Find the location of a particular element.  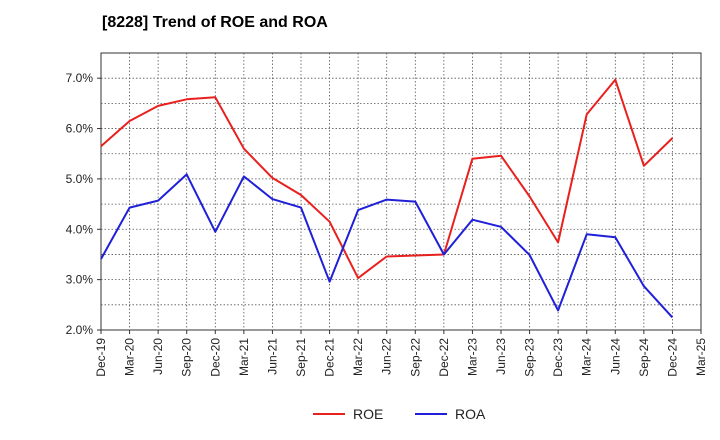

y-tick-label: 4.0% is located at coordinates (80, 229).